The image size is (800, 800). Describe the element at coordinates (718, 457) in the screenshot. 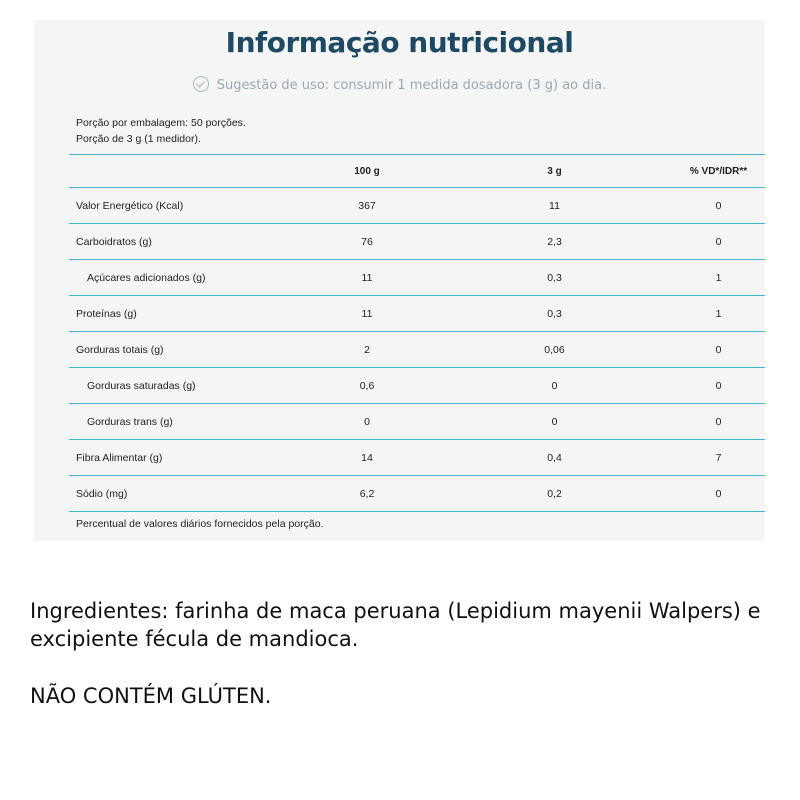

I see `value-vd: 7` at that location.